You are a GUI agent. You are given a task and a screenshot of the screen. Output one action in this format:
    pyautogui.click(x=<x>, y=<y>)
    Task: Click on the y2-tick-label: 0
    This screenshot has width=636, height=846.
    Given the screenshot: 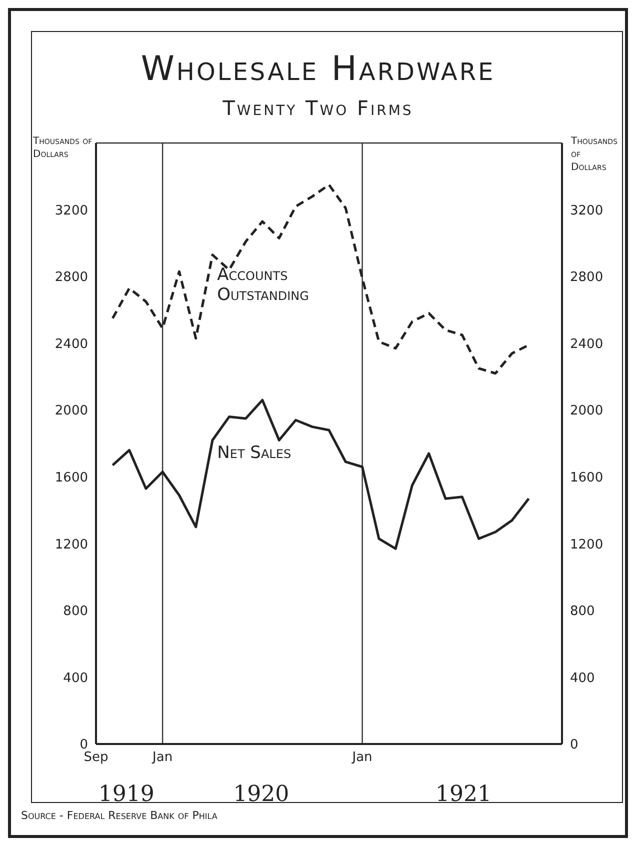 What is the action you would take?
    pyautogui.click(x=574, y=745)
    